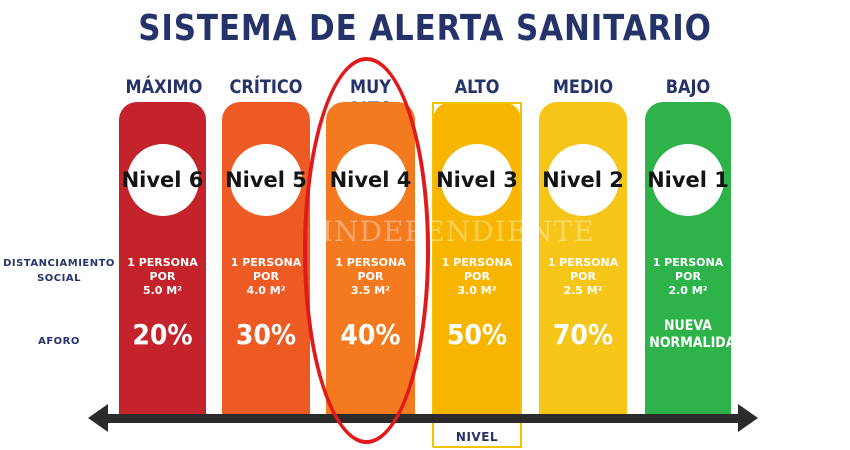  What do you see at coordinates (266, 180) in the screenshot?
I see `level-badge: Nivel 5` at bounding box center [266, 180].